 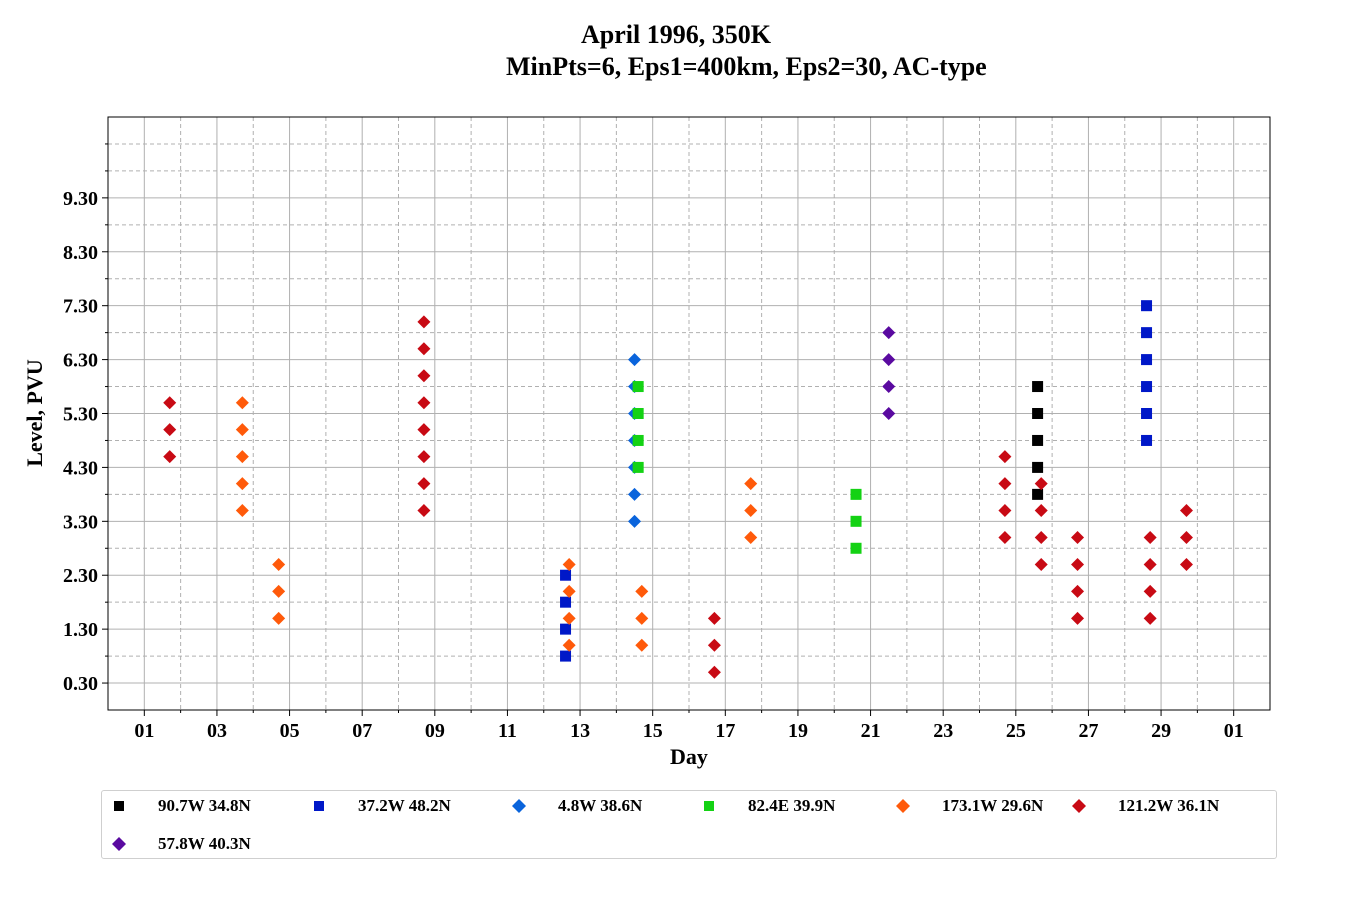 I want to click on legend-label: 121.2W 36.1N, so click(x=1169, y=805).